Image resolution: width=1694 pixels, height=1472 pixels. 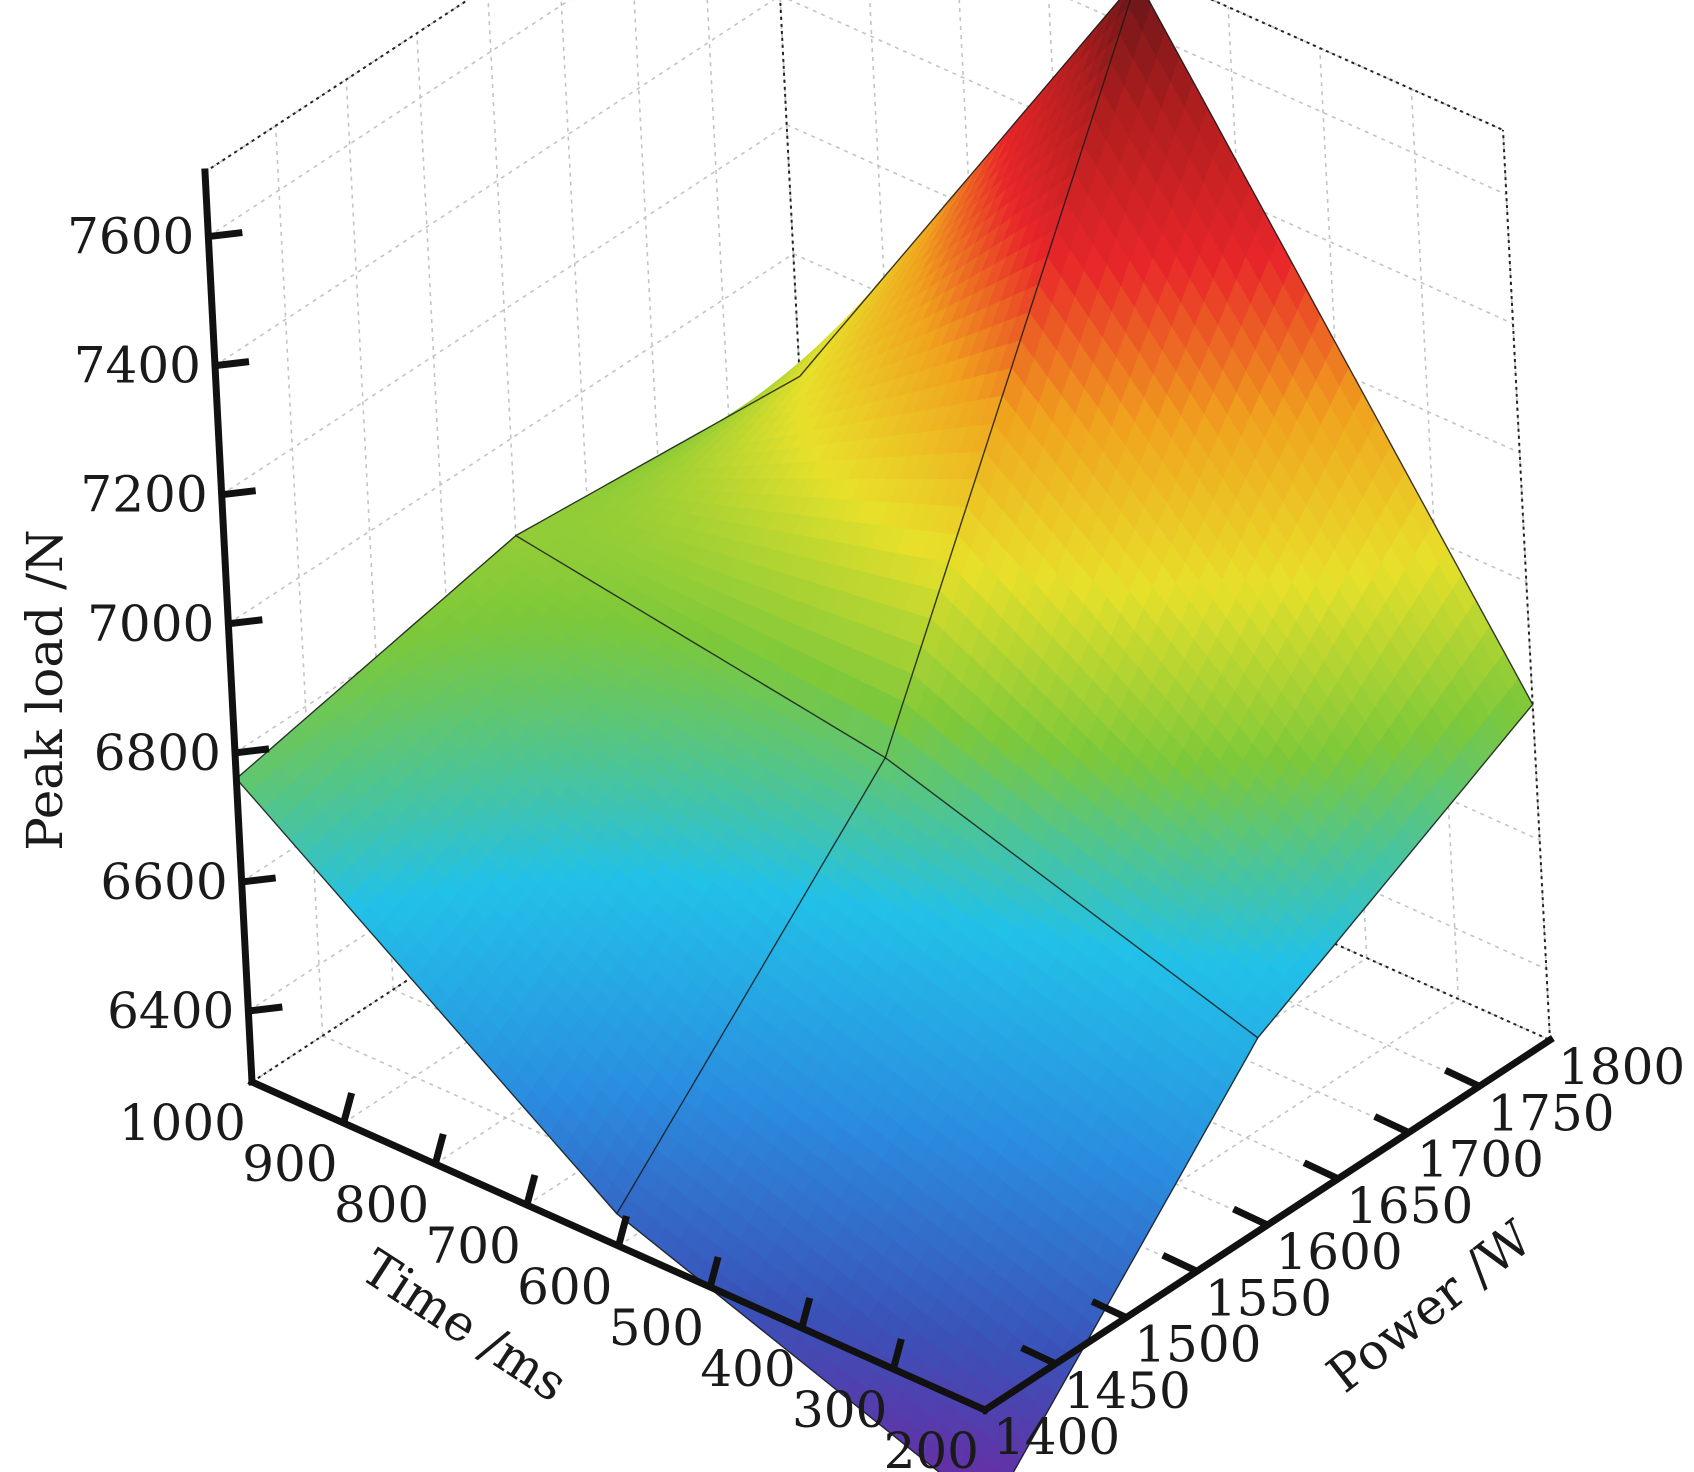 I want to click on x-tick-label: 900, so click(x=289, y=1164).